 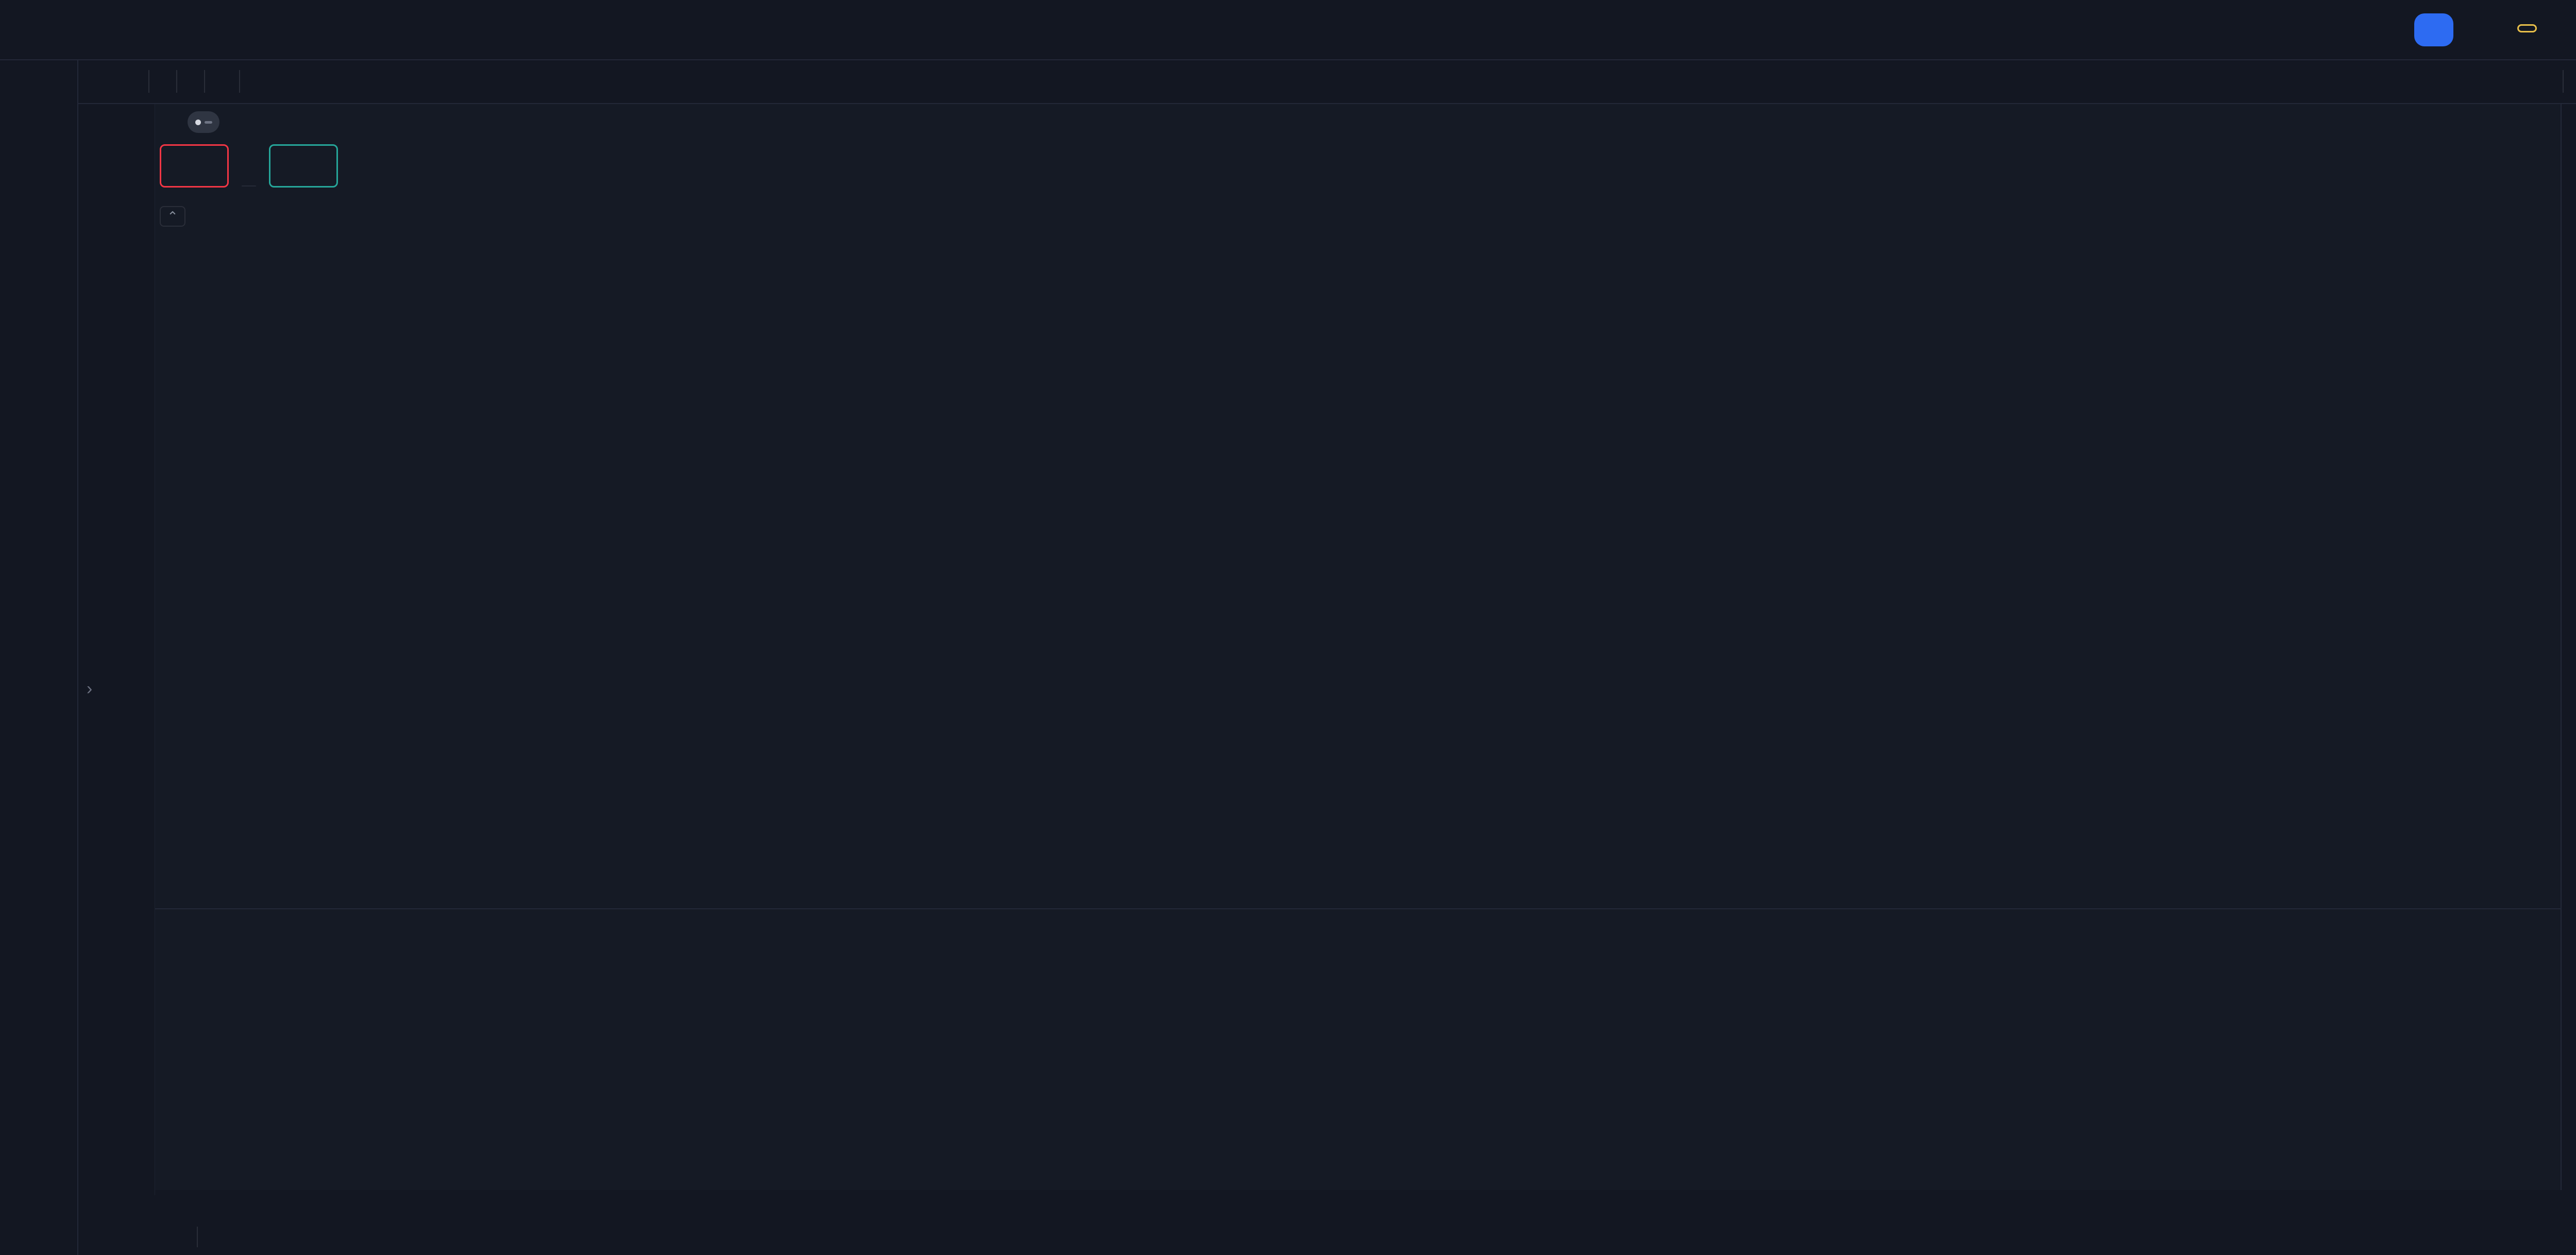 I want to click on demo-badge, so click(x=2527, y=28).